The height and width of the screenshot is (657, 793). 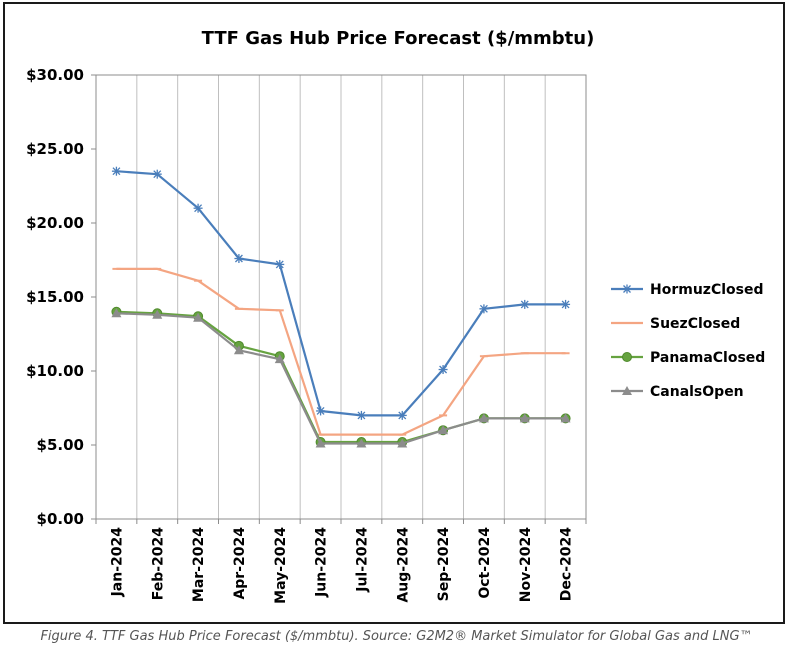 What do you see at coordinates (398, 38) in the screenshot?
I see `chart-title: TTF Gas Hub Price Forecast ($/mmbtu)` at bounding box center [398, 38].